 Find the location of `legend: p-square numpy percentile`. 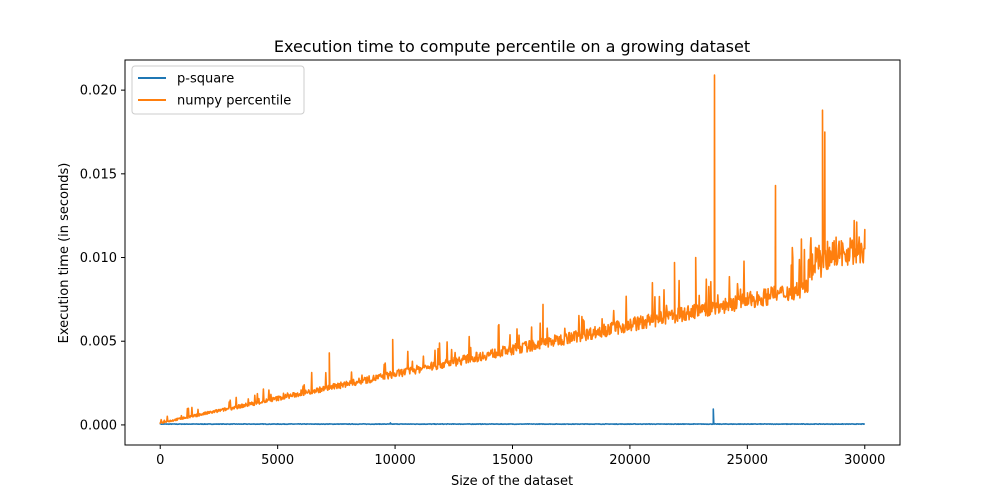

legend: p-square numpy percentile is located at coordinates (218, 90).